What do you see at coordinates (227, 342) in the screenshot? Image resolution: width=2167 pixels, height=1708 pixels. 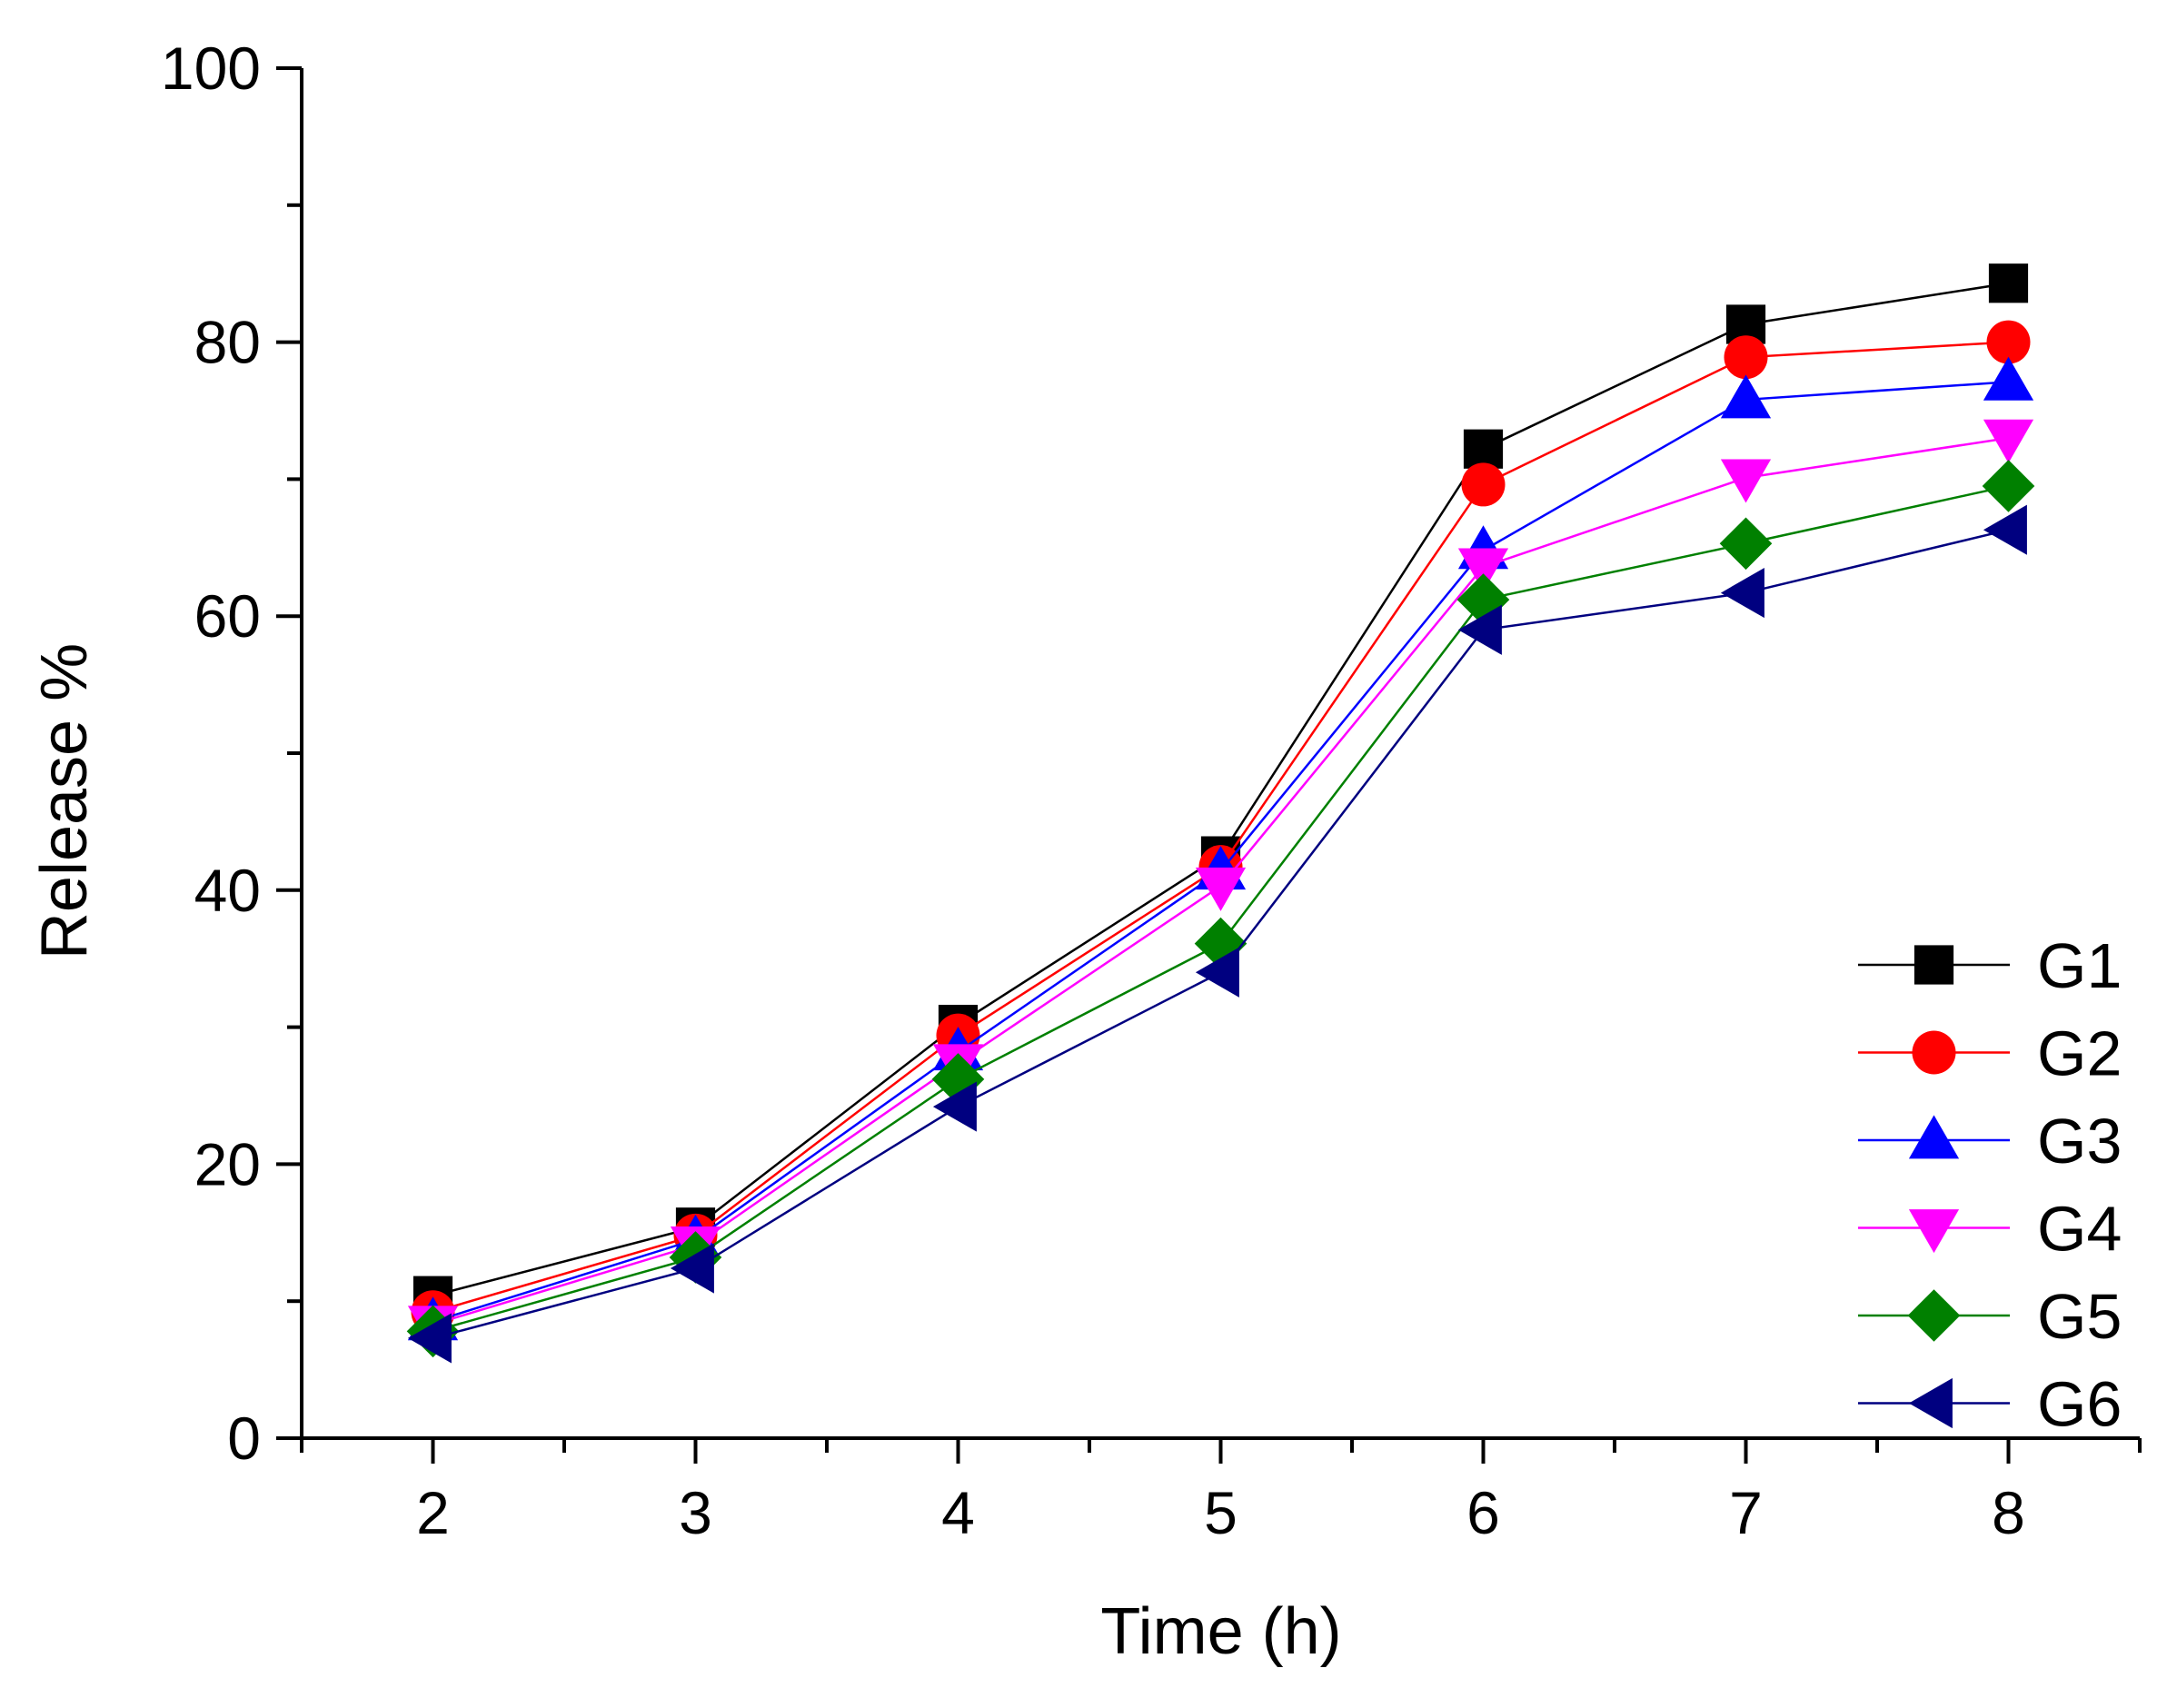 I see `y-tick-label: 80` at bounding box center [227, 342].